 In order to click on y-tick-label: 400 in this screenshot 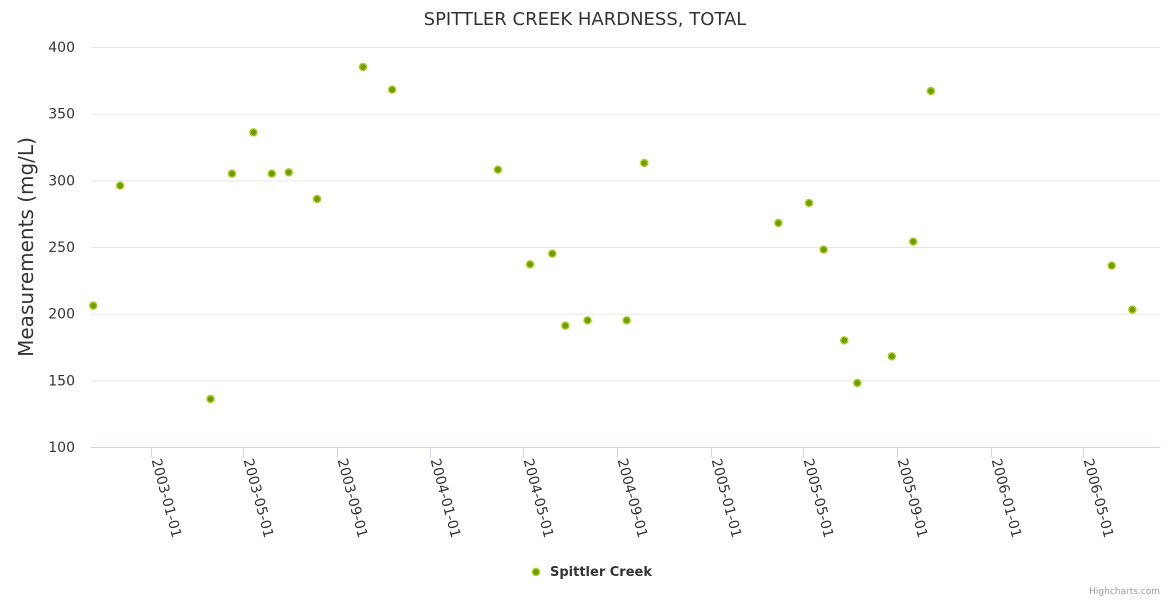, I will do `click(61, 48)`.